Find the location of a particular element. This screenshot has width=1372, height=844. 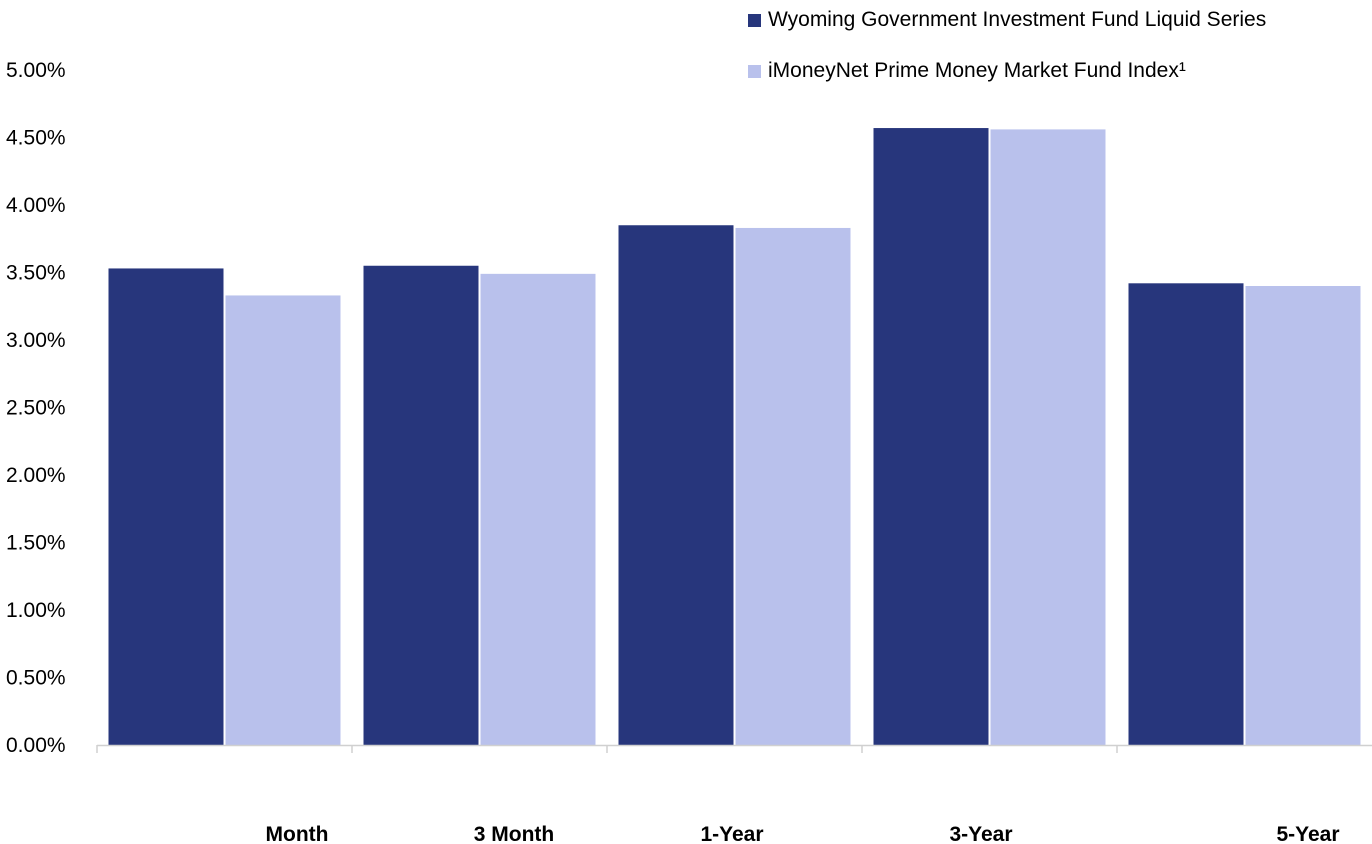

y-tick-label: 0.00% is located at coordinates (36, 745).